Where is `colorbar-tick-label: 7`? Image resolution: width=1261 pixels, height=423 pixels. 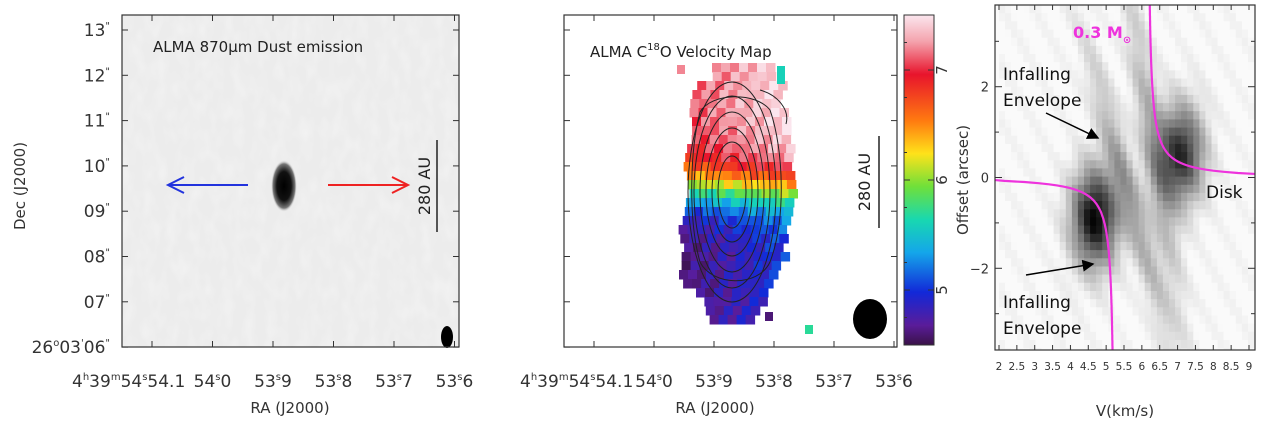
colorbar-tick-label: 7 is located at coordinates (942, 70).